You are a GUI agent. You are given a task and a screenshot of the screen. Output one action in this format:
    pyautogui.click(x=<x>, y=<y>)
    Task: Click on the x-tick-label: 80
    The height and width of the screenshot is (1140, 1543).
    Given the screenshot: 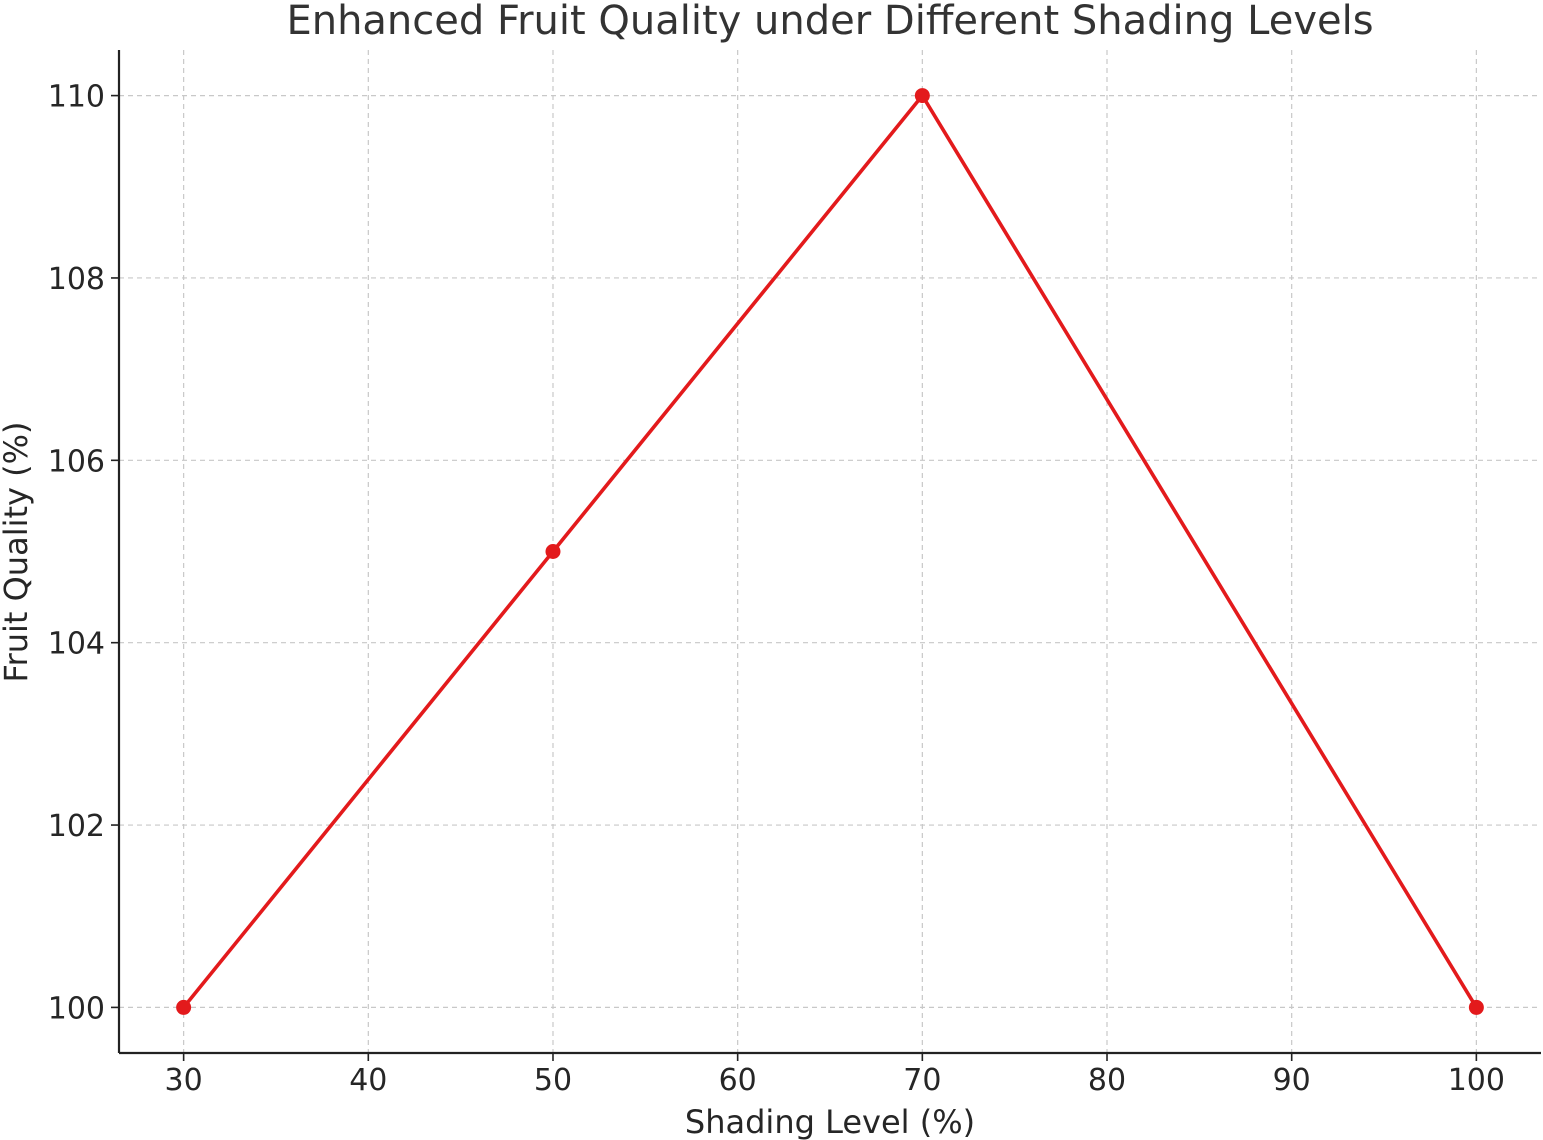 What is the action you would take?
    pyautogui.click(x=1107, y=1080)
    